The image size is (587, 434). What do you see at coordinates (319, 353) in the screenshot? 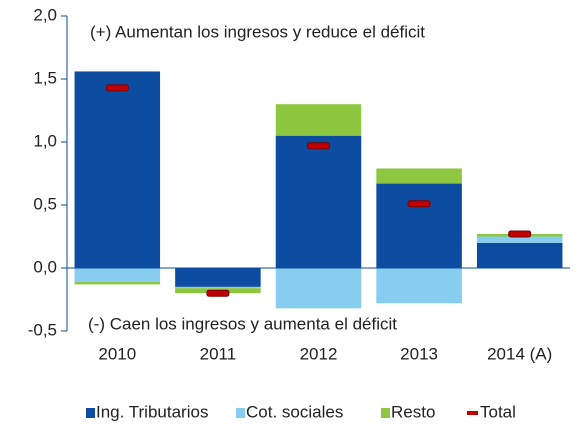
I see `x-tick-label: 2012` at bounding box center [319, 353].